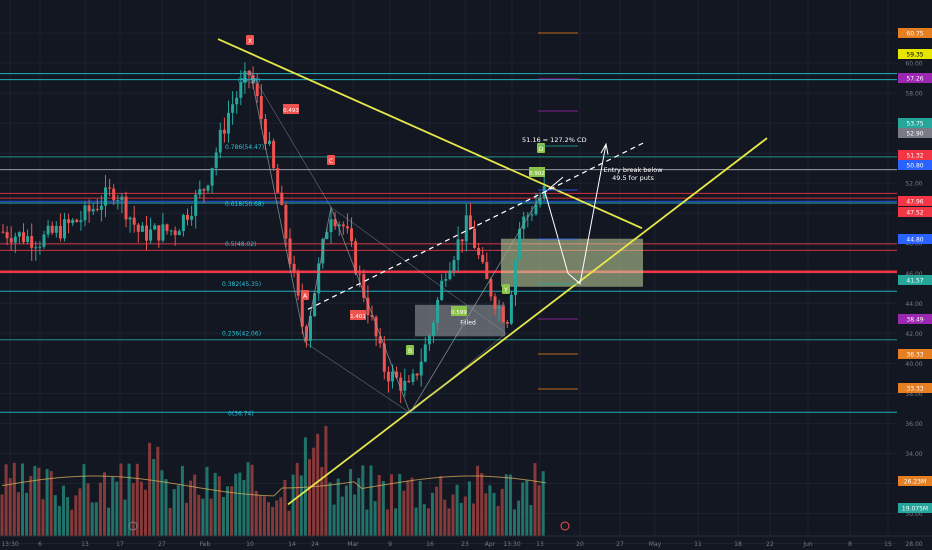  I want to click on pattern-point-label: B, so click(410, 351).